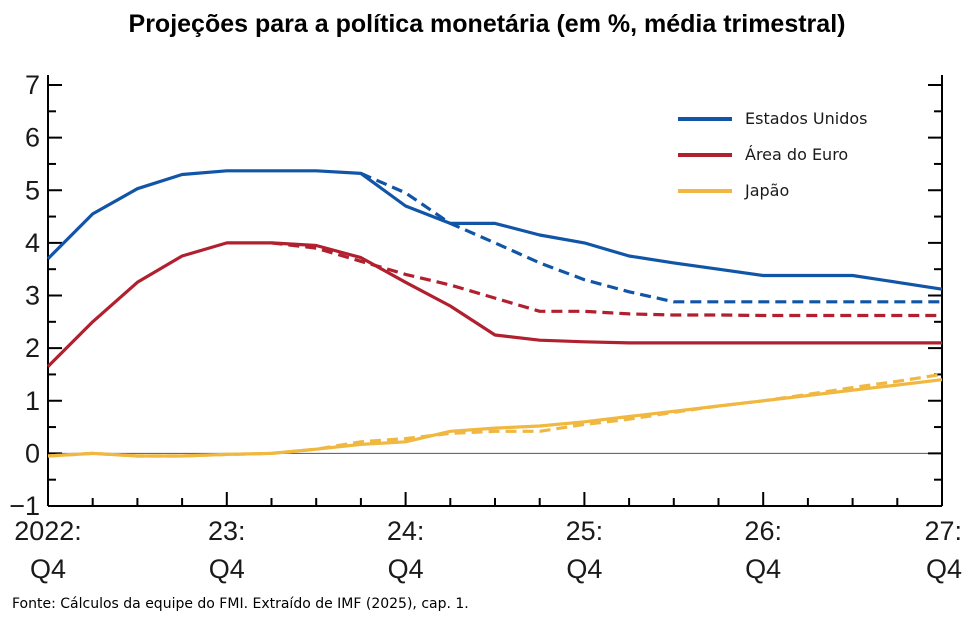  I want to click on legend: Estados Unidos Área do Euro Japão, so click(772, 154).